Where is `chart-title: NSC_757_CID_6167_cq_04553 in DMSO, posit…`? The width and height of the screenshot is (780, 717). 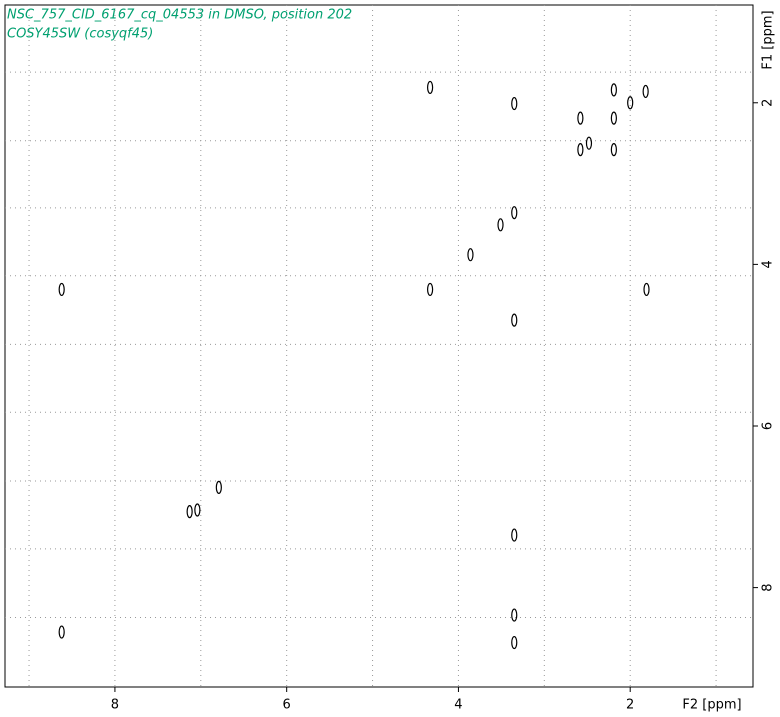
chart-title: NSC_757_CID_6167_cq_04553 in DMSO, posit… is located at coordinates (179, 15).